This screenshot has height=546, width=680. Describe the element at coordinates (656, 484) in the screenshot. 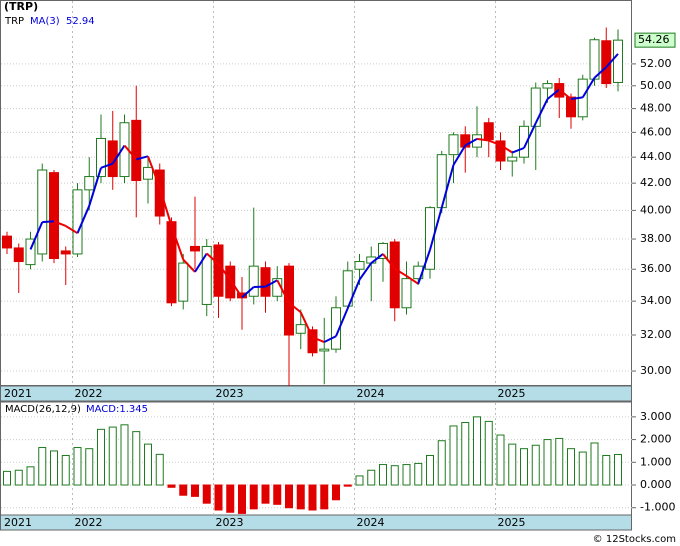

I see `y-tick-label: 0.000` at that location.